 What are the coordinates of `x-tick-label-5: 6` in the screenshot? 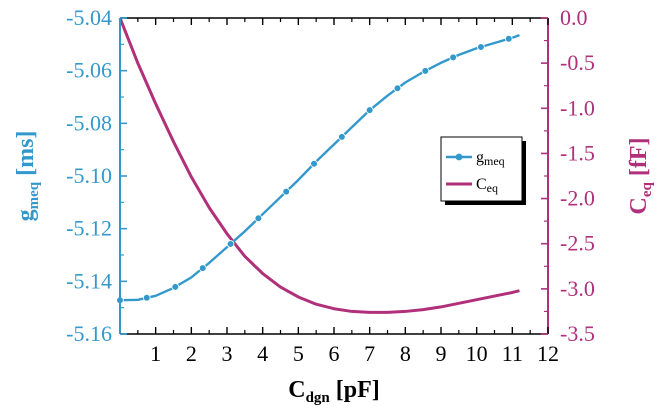 It's located at (334, 353).